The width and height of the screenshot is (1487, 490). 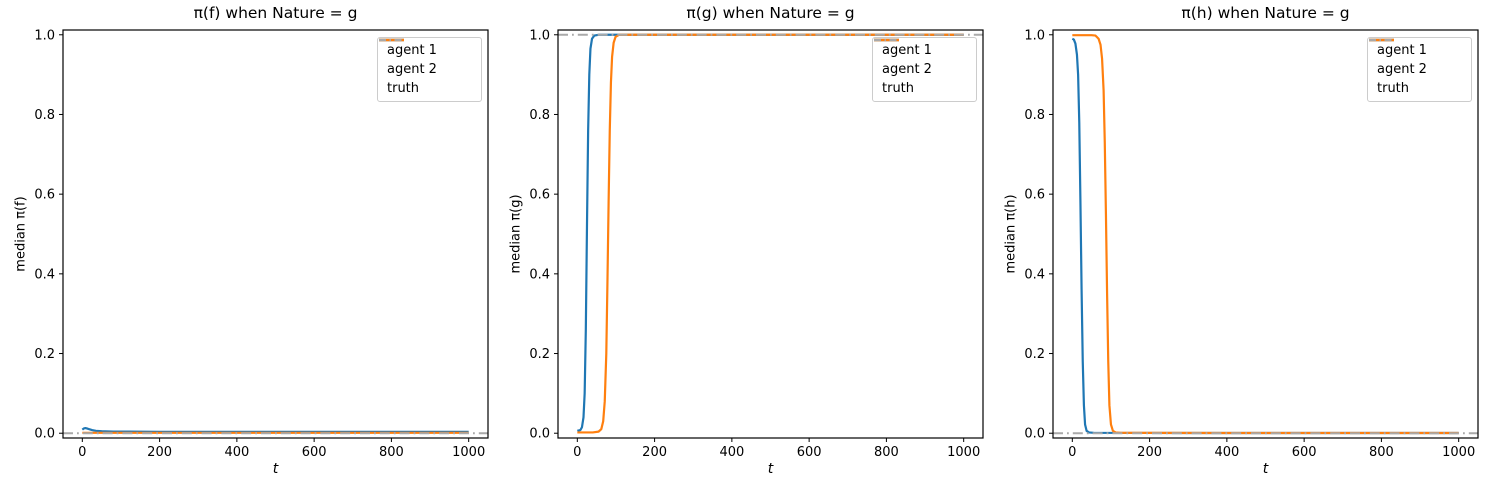 I want to click on legend-pi-g: agent 1 agent 2 truth, so click(x=924, y=69).